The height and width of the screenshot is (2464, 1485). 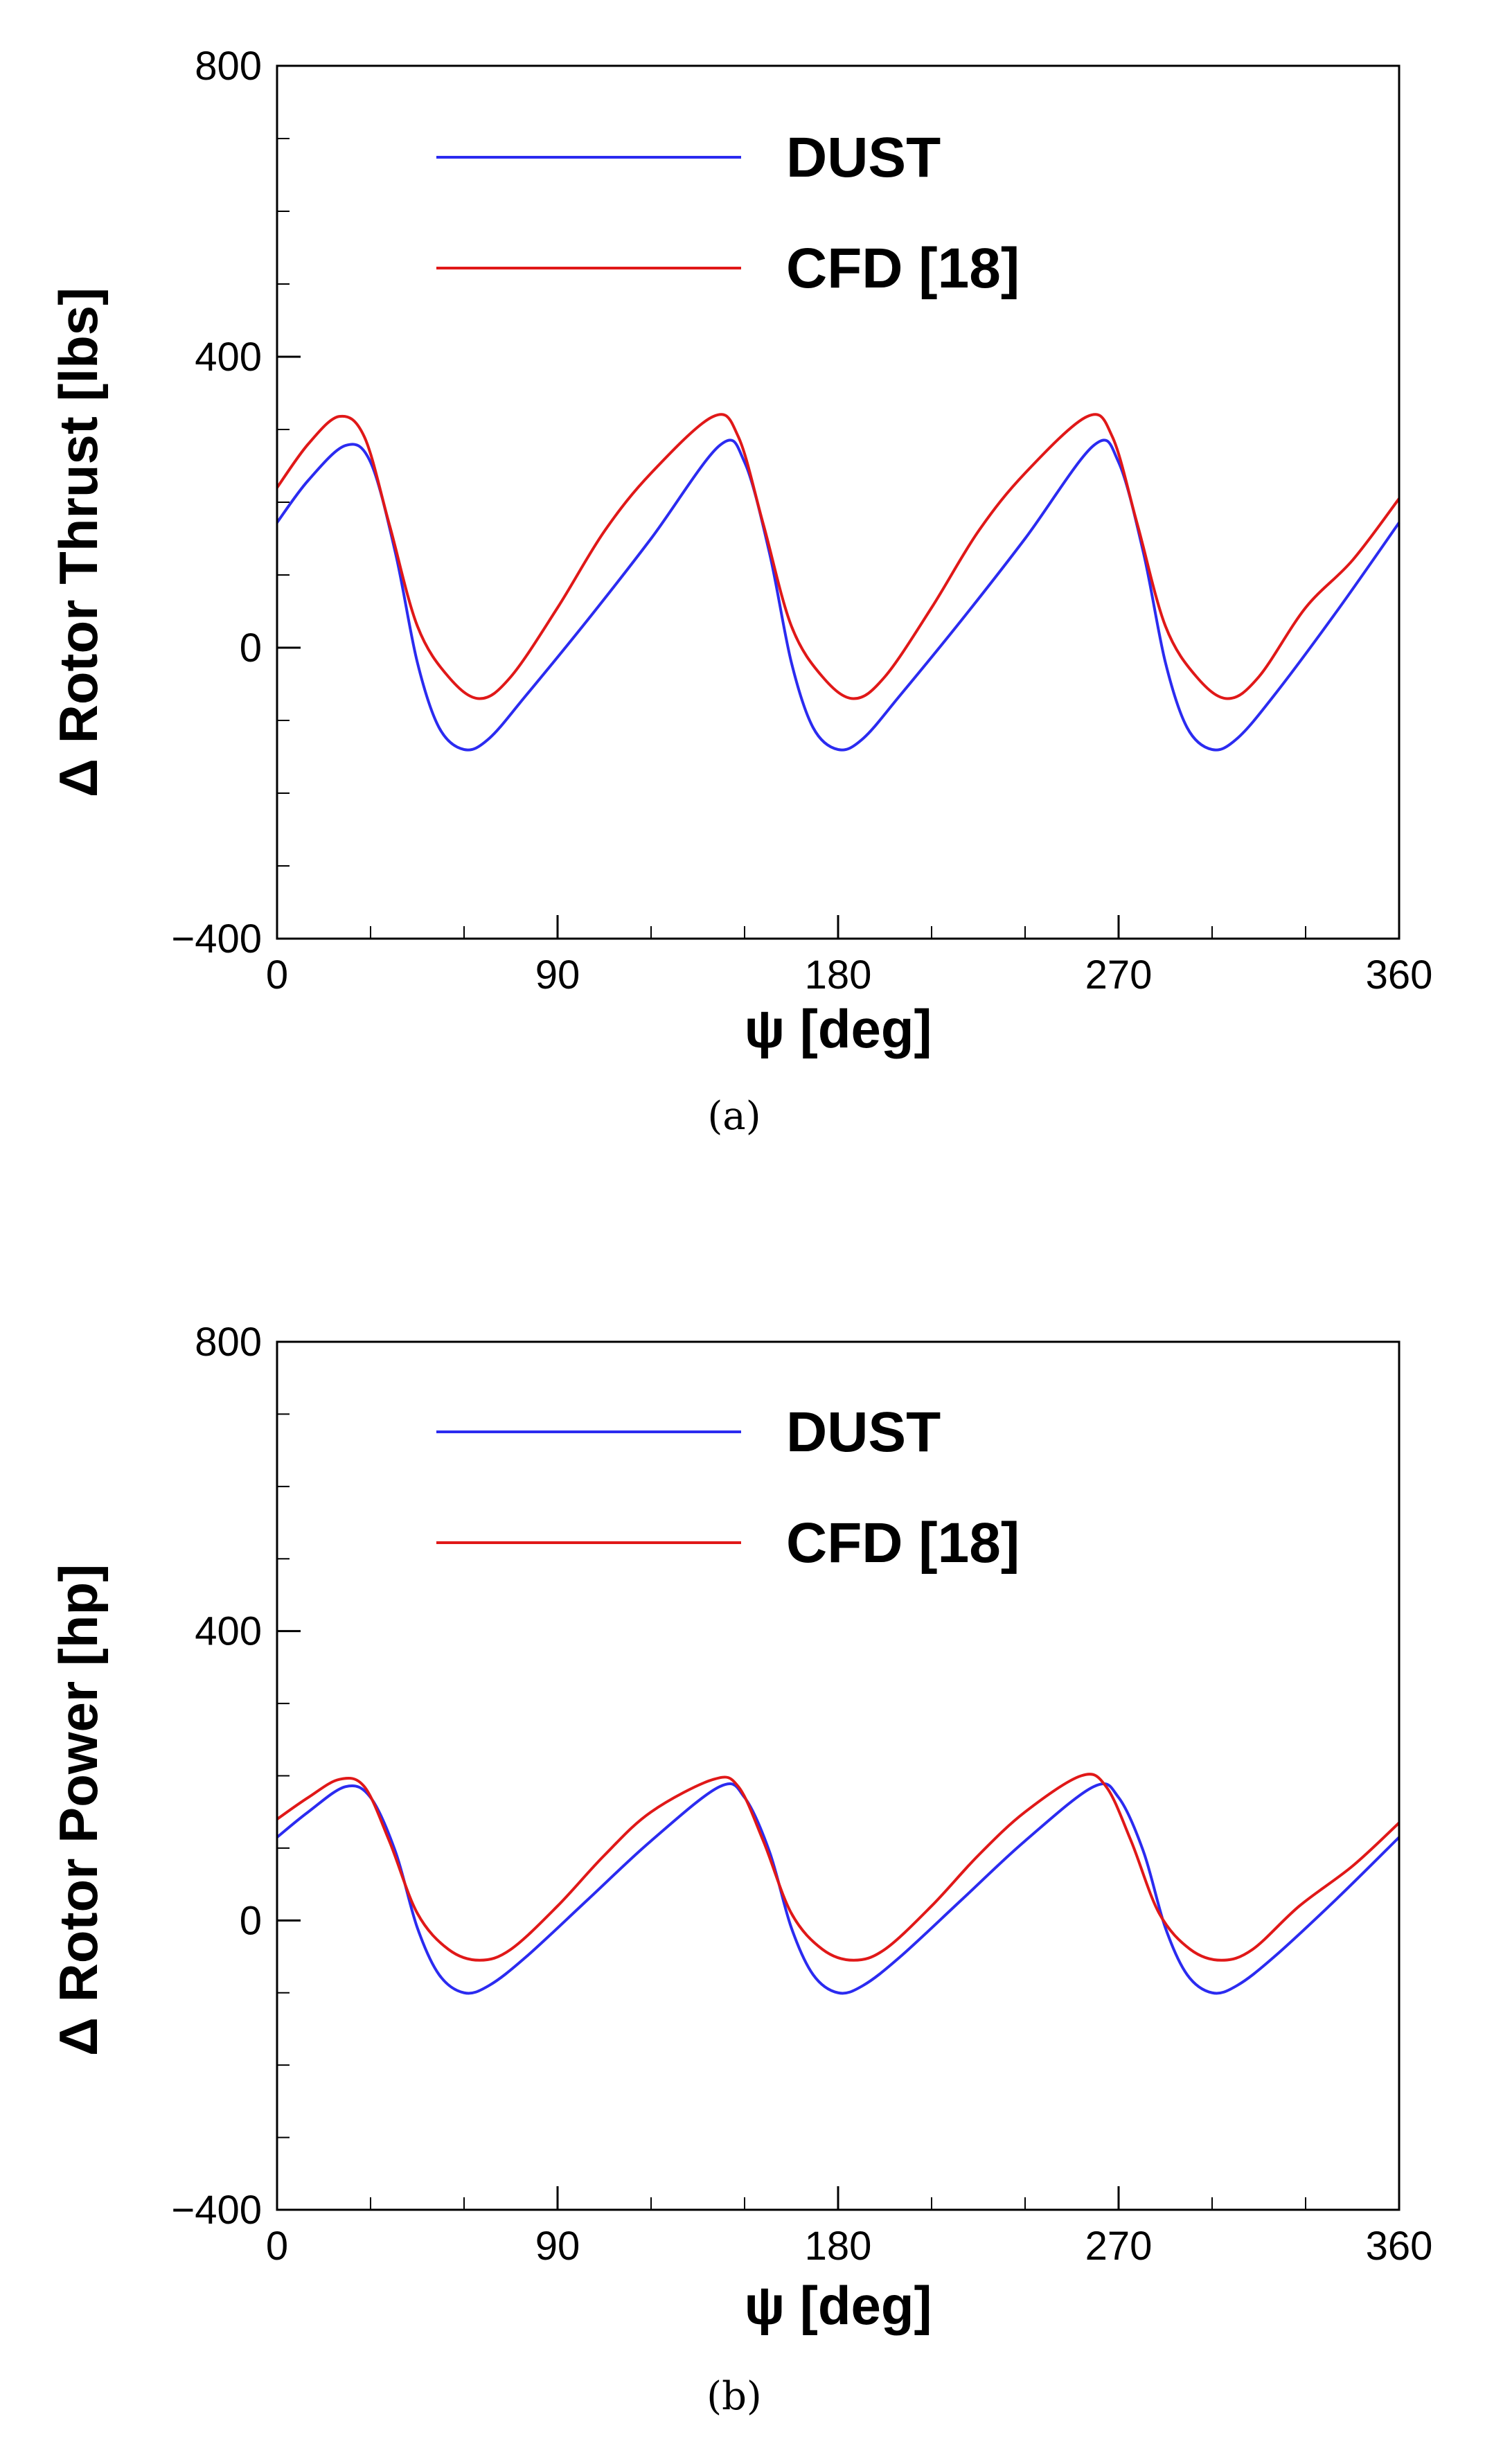 I want to click on panel-b-caption: (b), so click(x=734, y=2396).